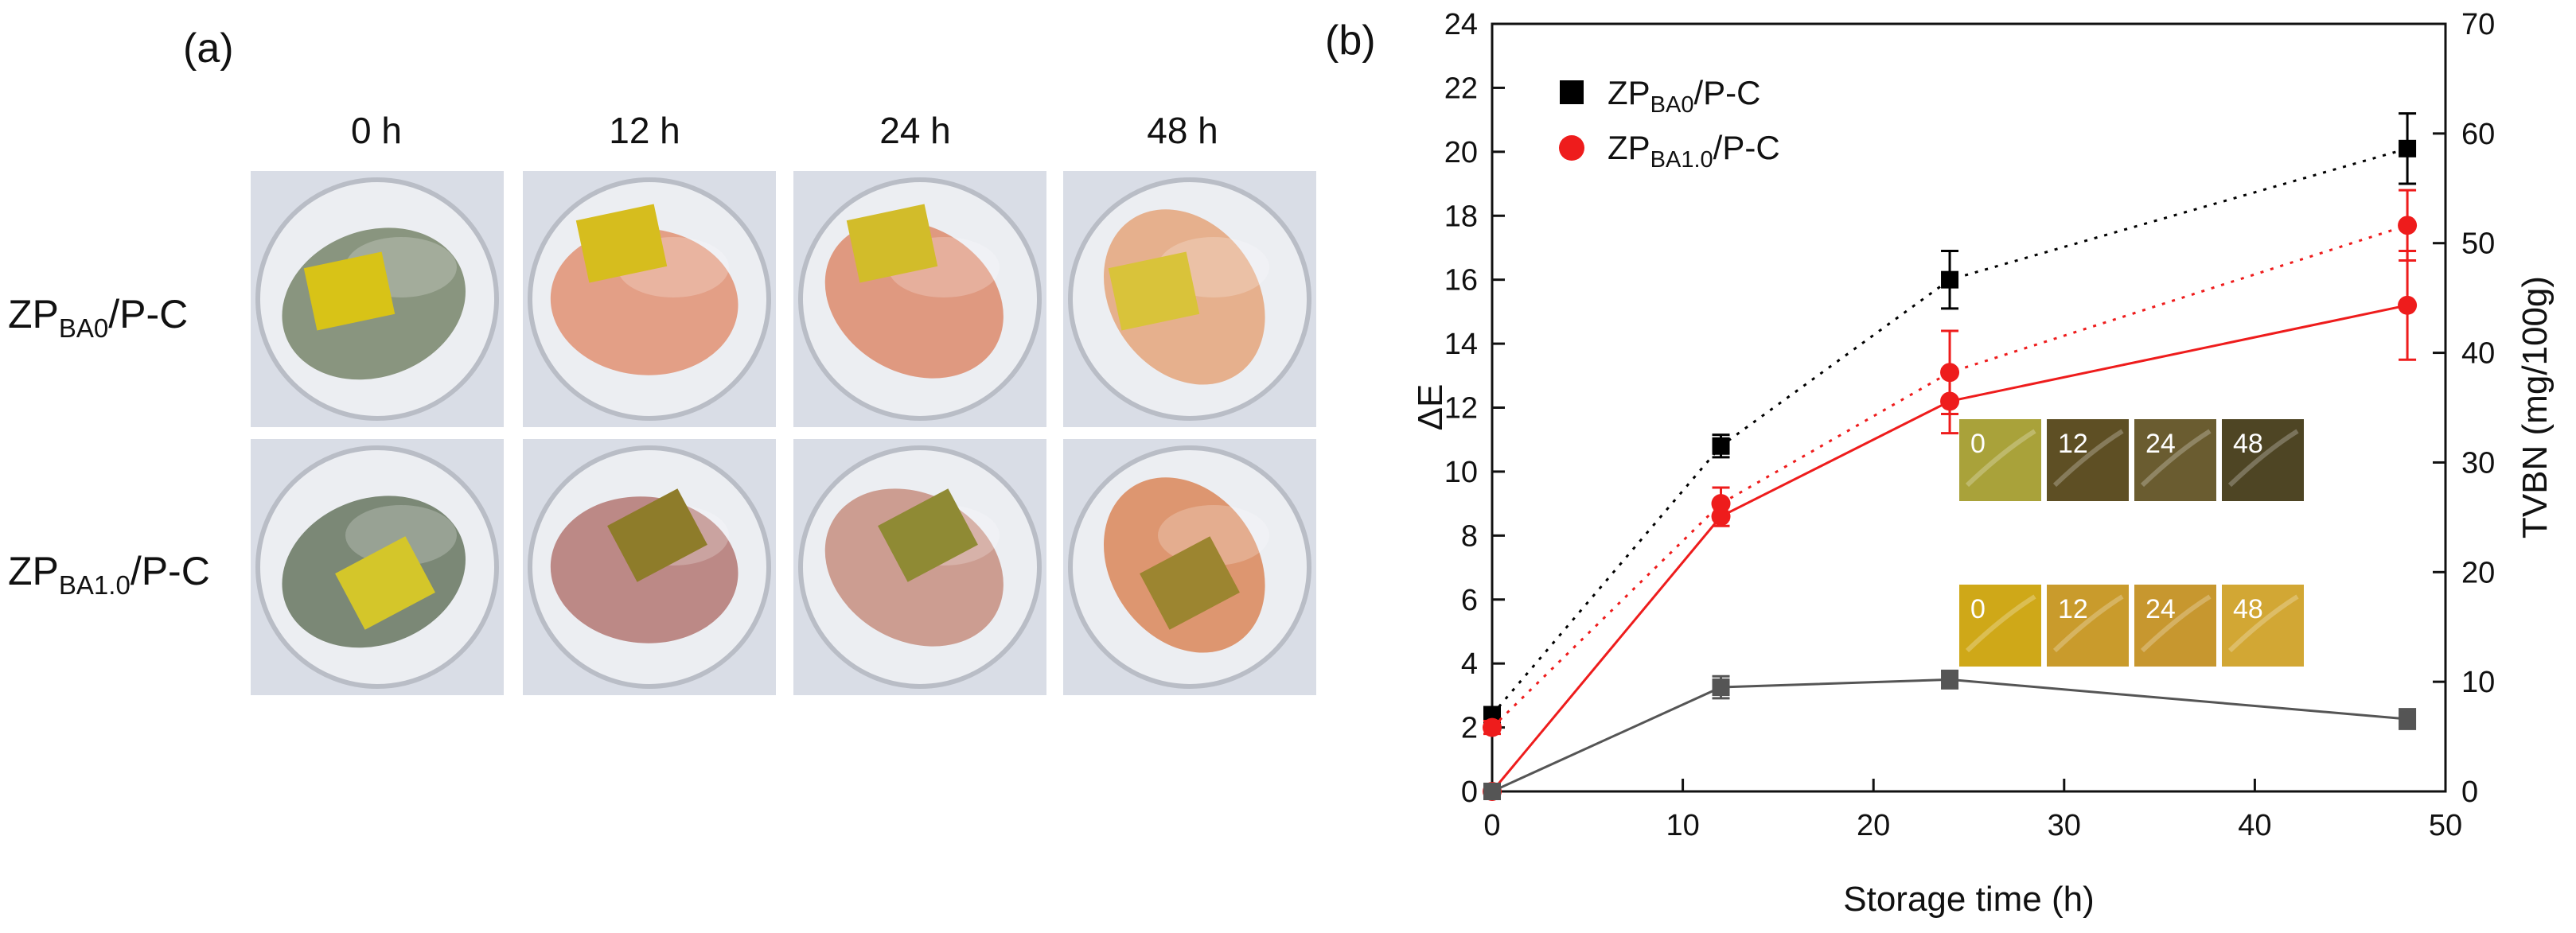  Describe the element at coordinates (109, 574) in the screenshot. I see `row-label-ba1: ZPBA1.0/P-C` at that location.